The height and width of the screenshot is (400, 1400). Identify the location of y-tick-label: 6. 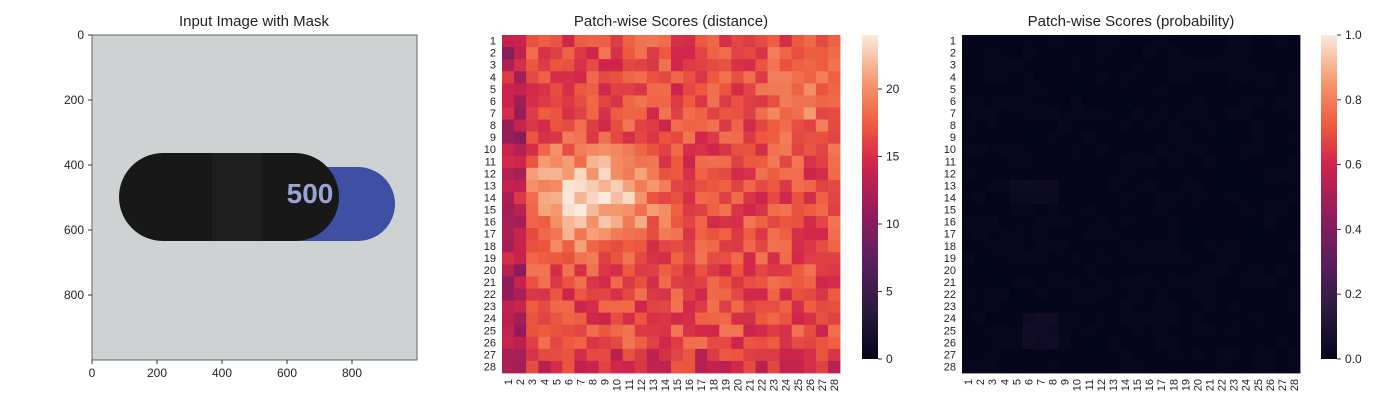
(493, 102).